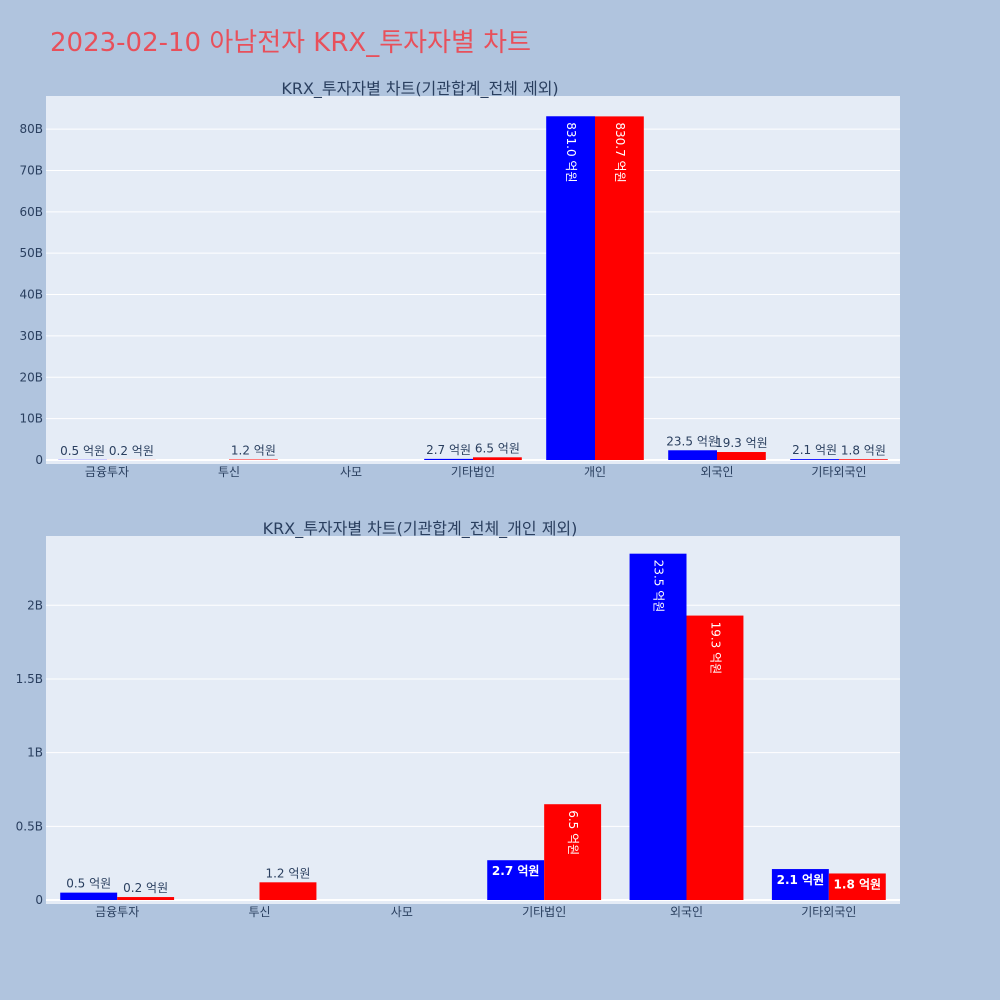  What do you see at coordinates (595, 472) in the screenshot?
I see `x-tick-label: 개인` at bounding box center [595, 472].